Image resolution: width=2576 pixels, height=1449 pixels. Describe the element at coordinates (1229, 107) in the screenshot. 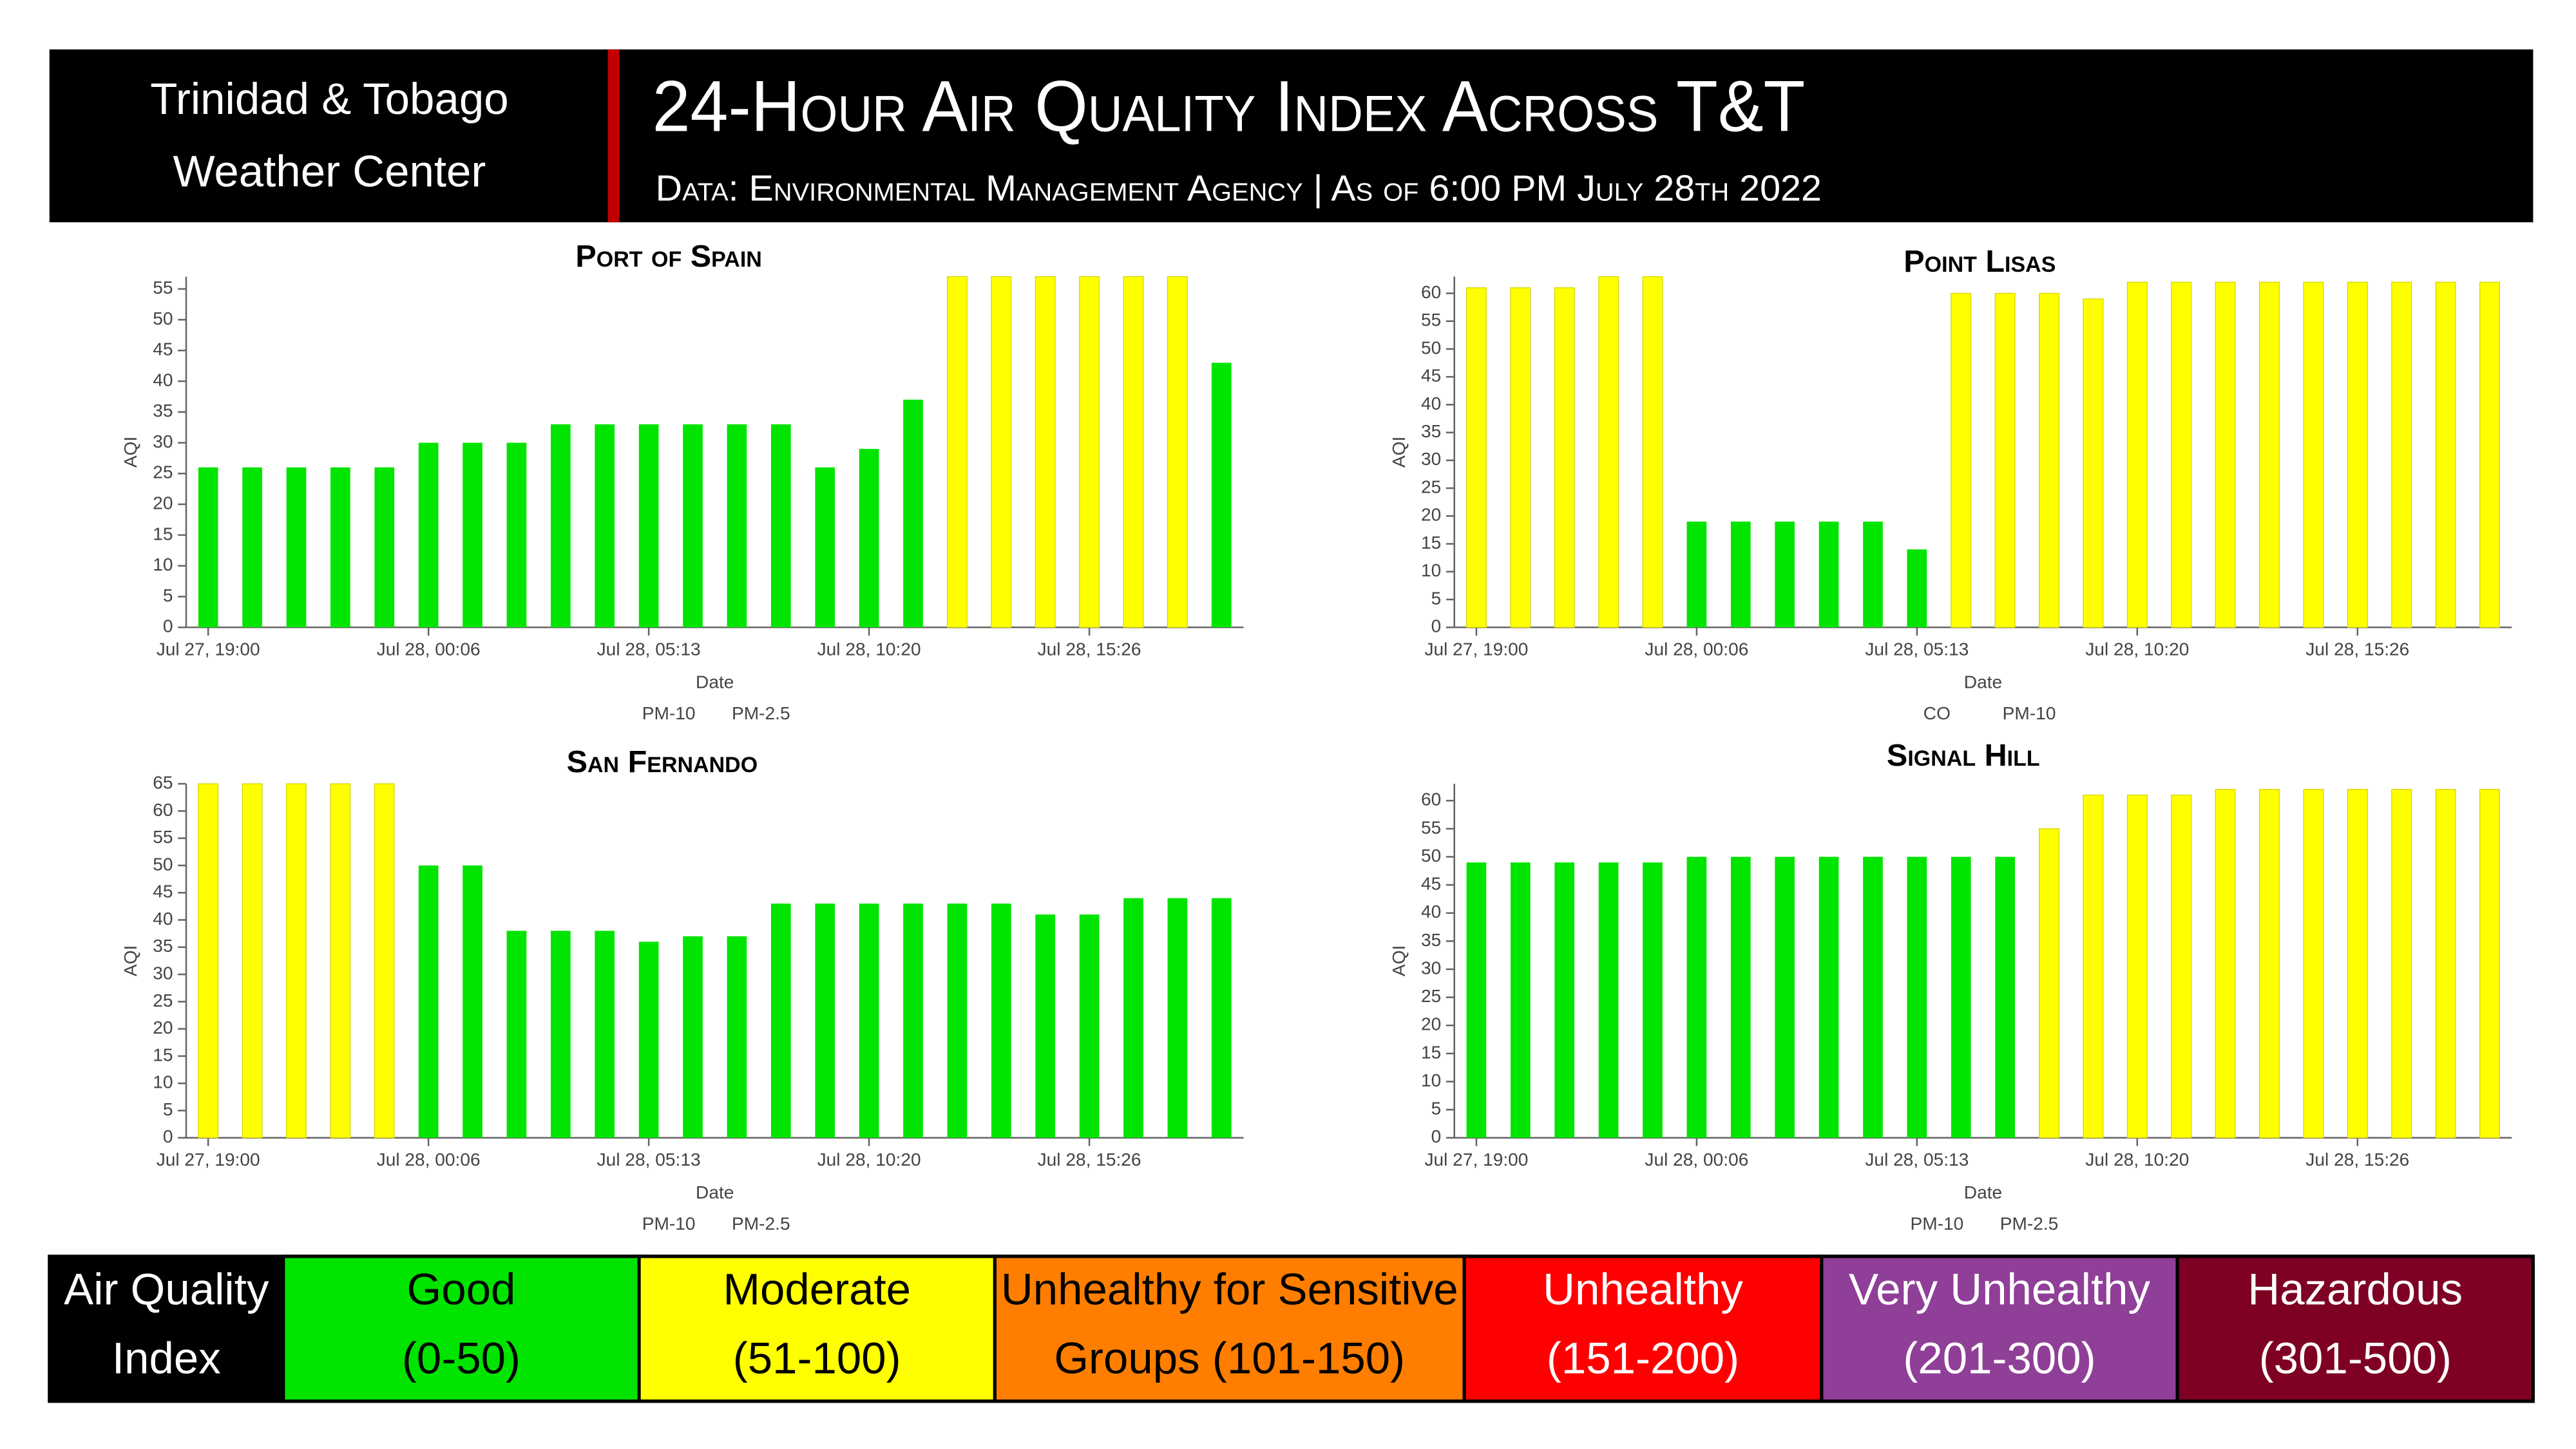

I see `page-title: 24-Hour Air Quality Index Across T&T` at that location.